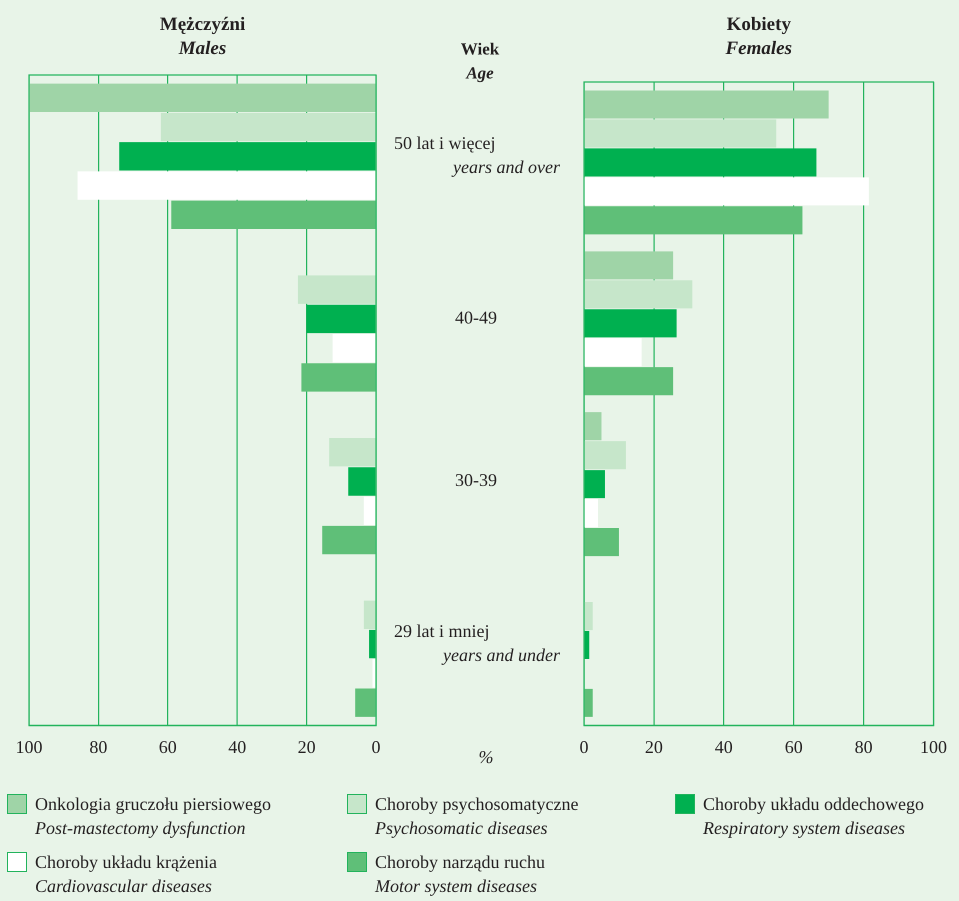  I want to click on y-tick-label: 30-39, so click(476, 480).